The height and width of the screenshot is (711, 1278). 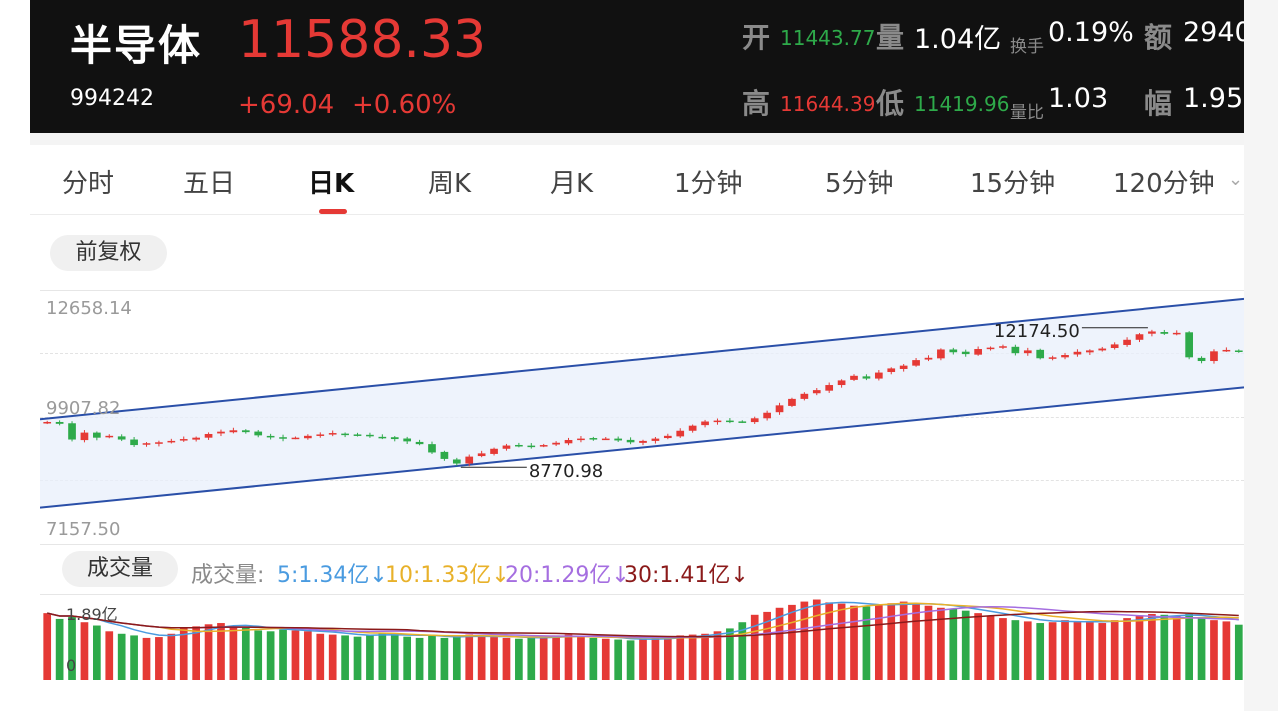 What do you see at coordinates (828, 38) in the screenshot?
I see `open-value: 11443.77` at bounding box center [828, 38].